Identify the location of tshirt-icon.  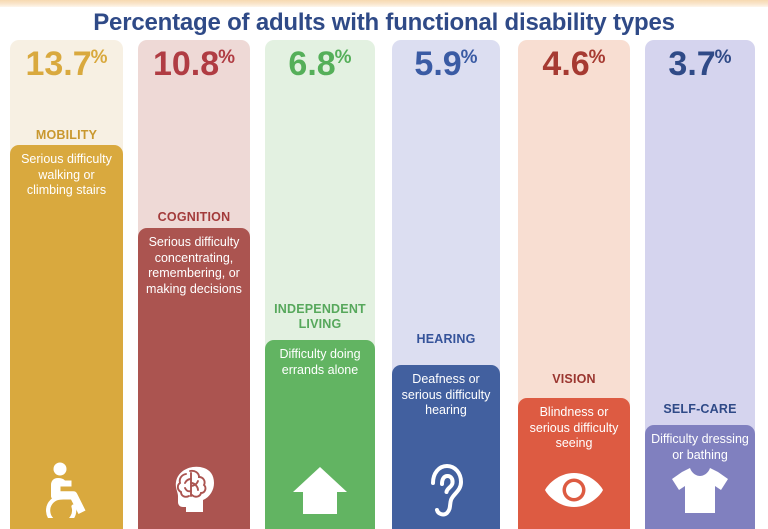
(700, 490).